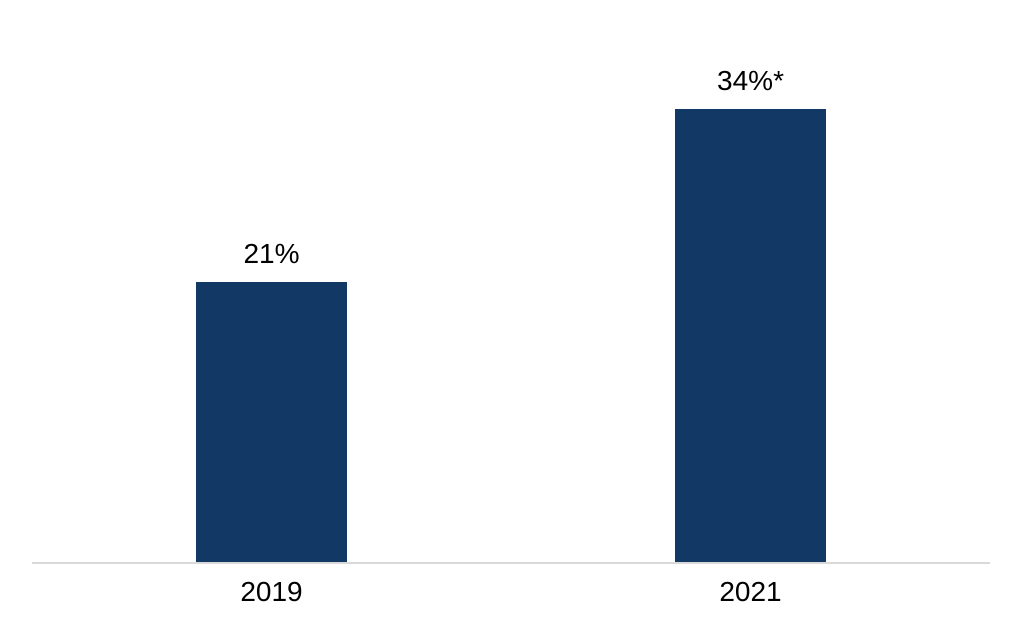  What do you see at coordinates (511, 563) in the screenshot?
I see `x-axis-line` at bounding box center [511, 563].